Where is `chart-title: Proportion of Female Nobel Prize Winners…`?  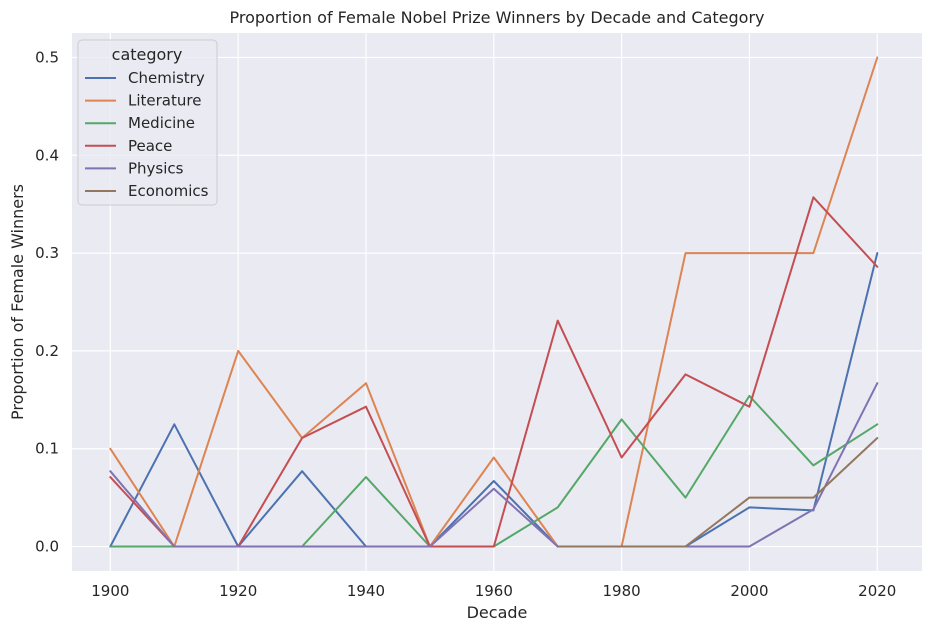
chart-title: Proportion of Female Nobel Prize Winners… is located at coordinates (497, 17).